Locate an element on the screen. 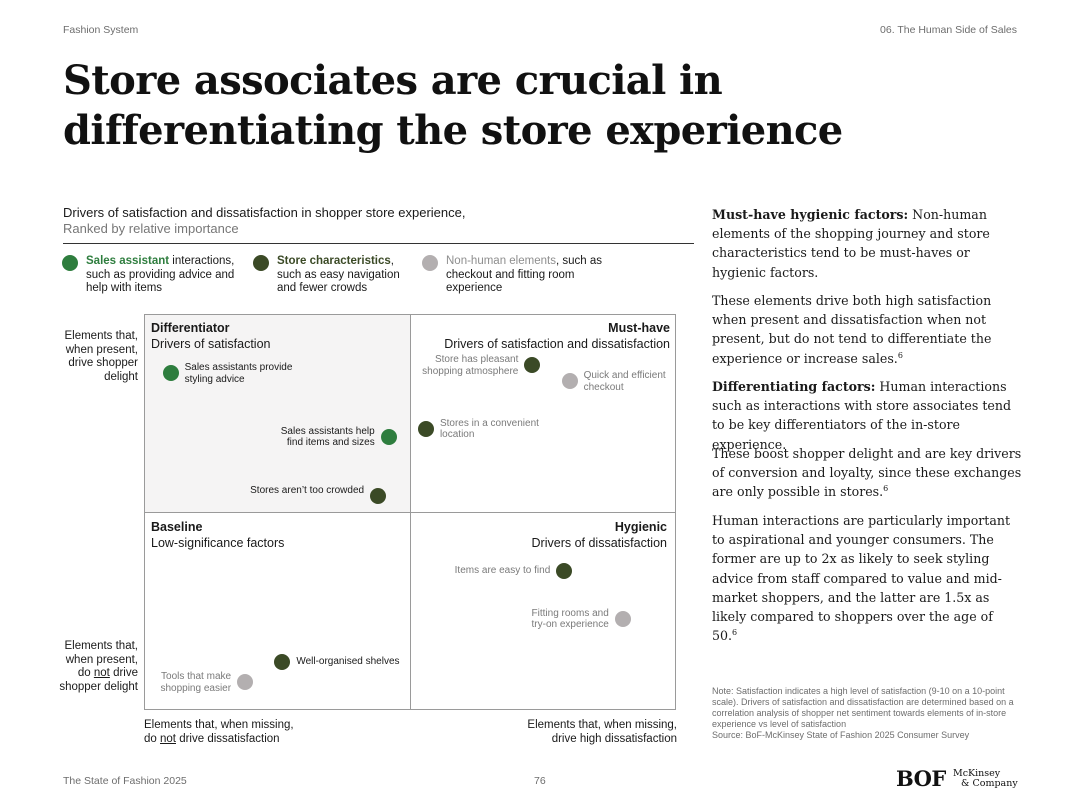 The image size is (1080, 810). chart-subtitle-ranking: Ranked by relative importance is located at coordinates (151, 228).